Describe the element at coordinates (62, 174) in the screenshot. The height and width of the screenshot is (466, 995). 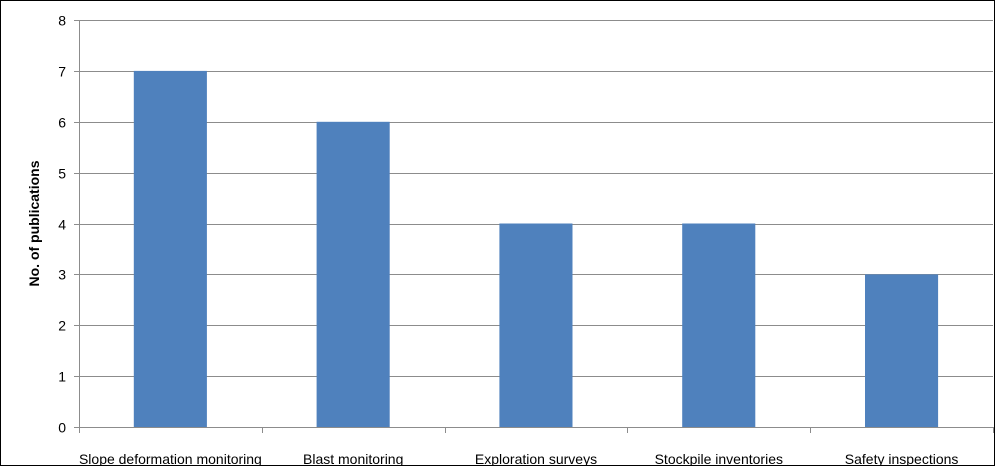
I see `y-tick-label: 5` at that location.